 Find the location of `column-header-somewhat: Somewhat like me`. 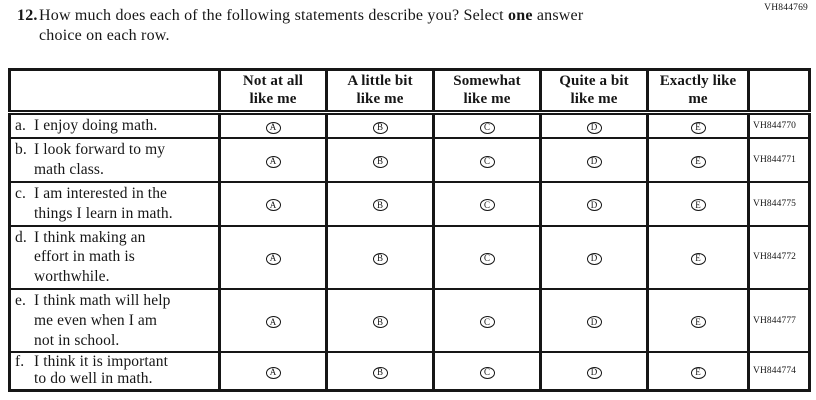

column-header-somewhat: Somewhat like me is located at coordinates (487, 92).